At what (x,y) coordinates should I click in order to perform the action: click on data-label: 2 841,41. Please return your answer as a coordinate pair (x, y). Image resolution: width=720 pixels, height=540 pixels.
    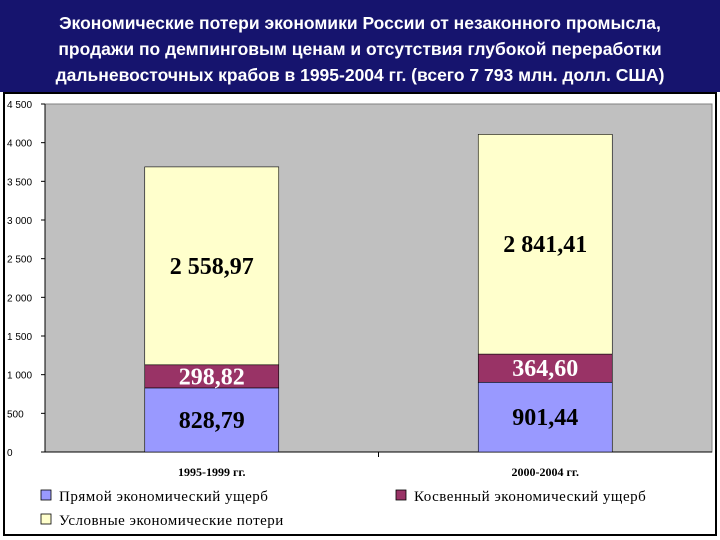
    Looking at the image, I should click on (545, 245).